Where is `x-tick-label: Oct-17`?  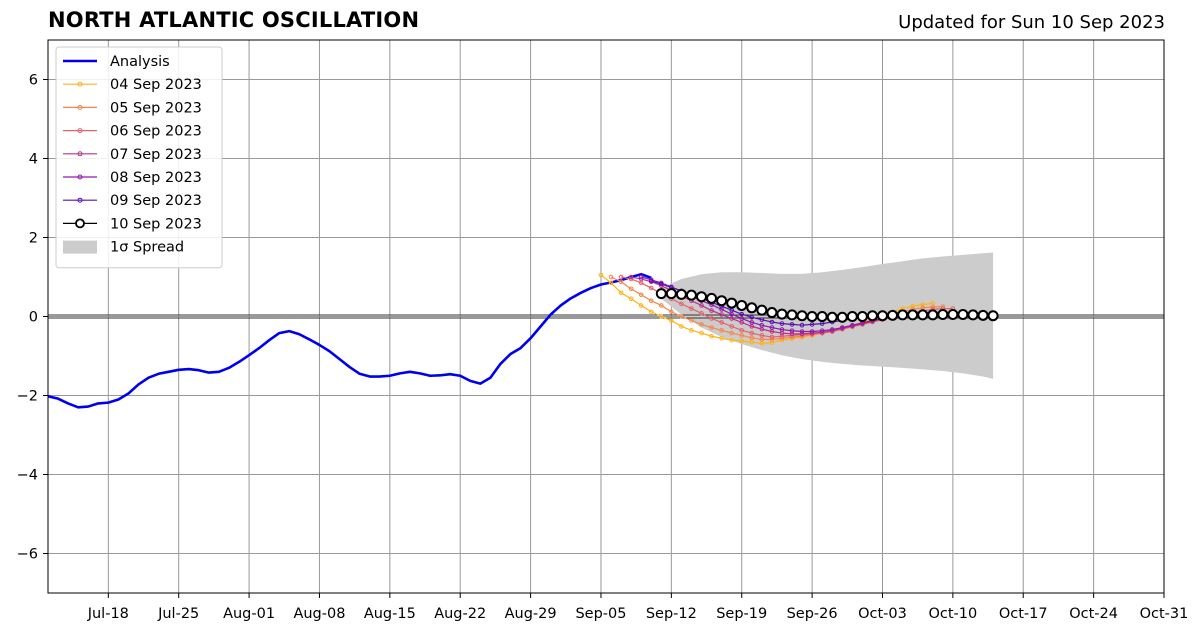
x-tick-label: Oct-17 is located at coordinates (1023, 614).